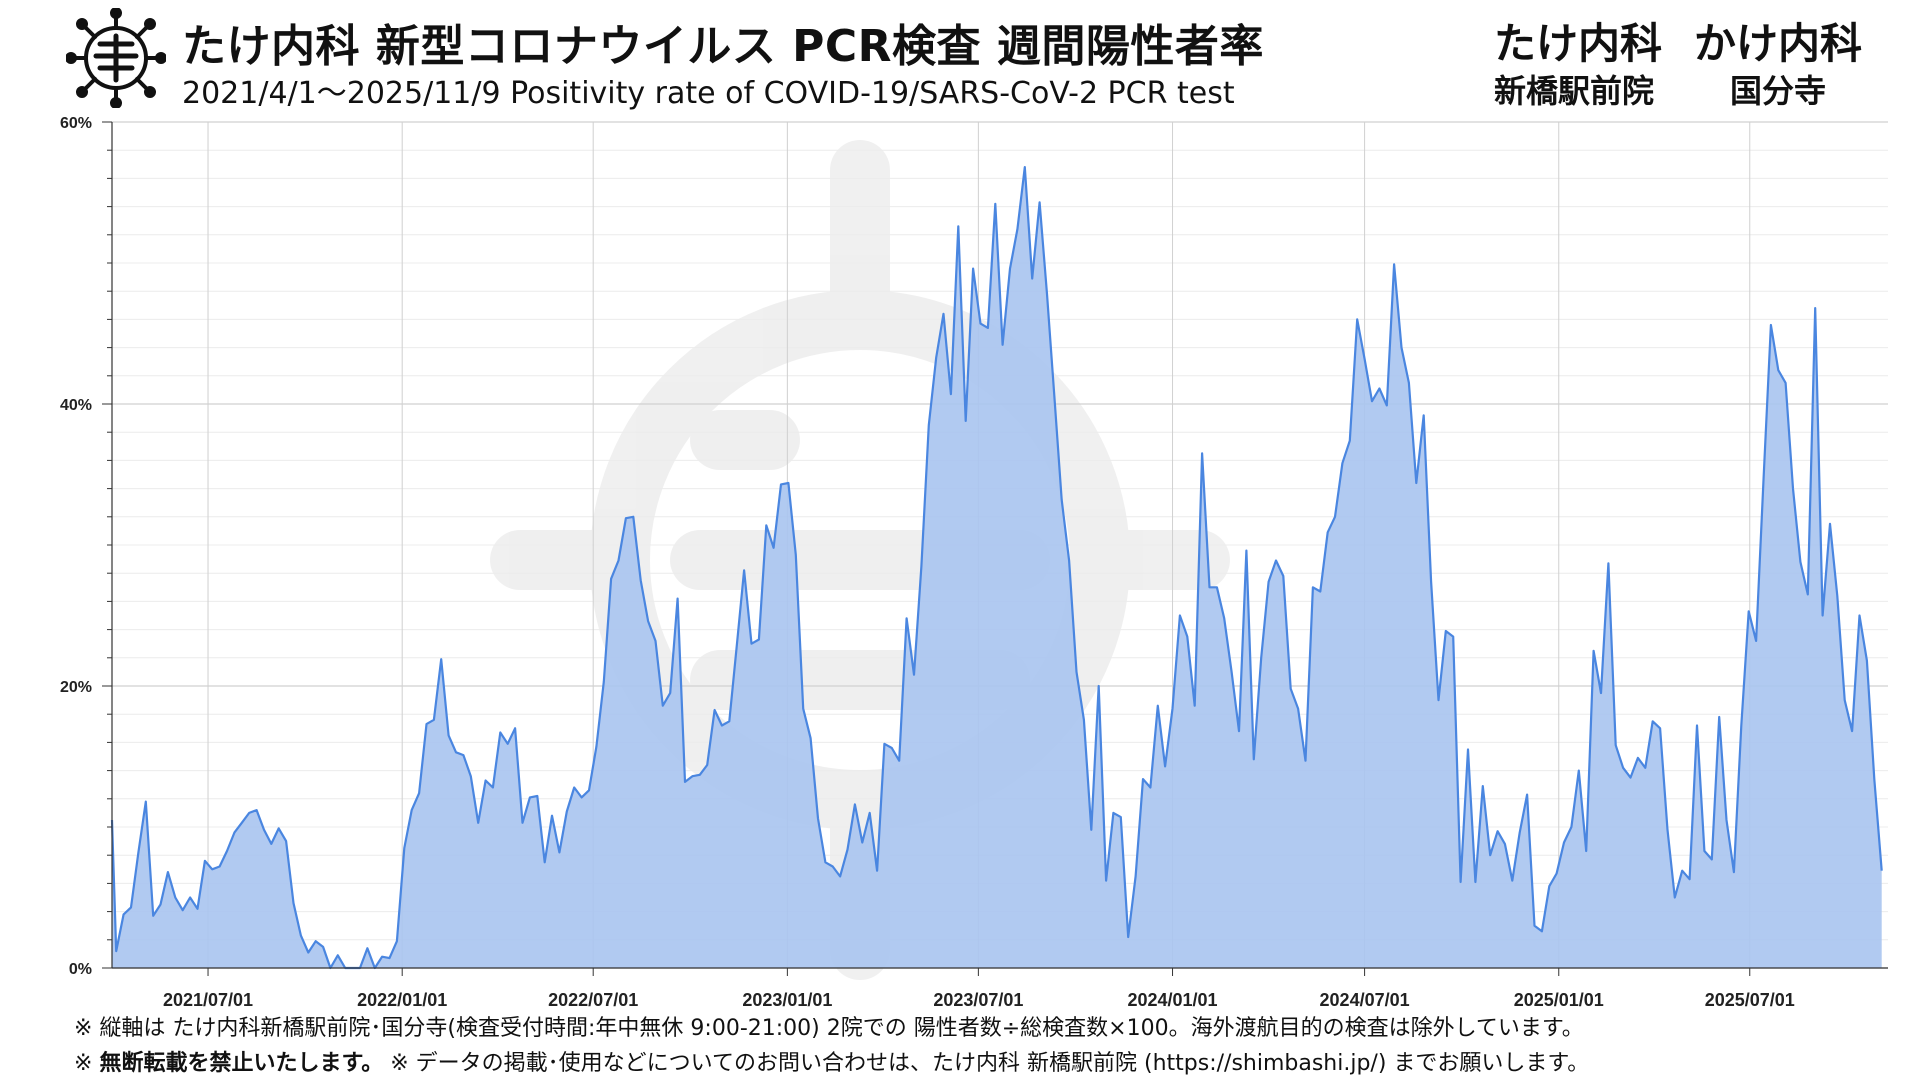 The image size is (1920, 1080). I want to click on y-tick-label: 40%, so click(76, 405).